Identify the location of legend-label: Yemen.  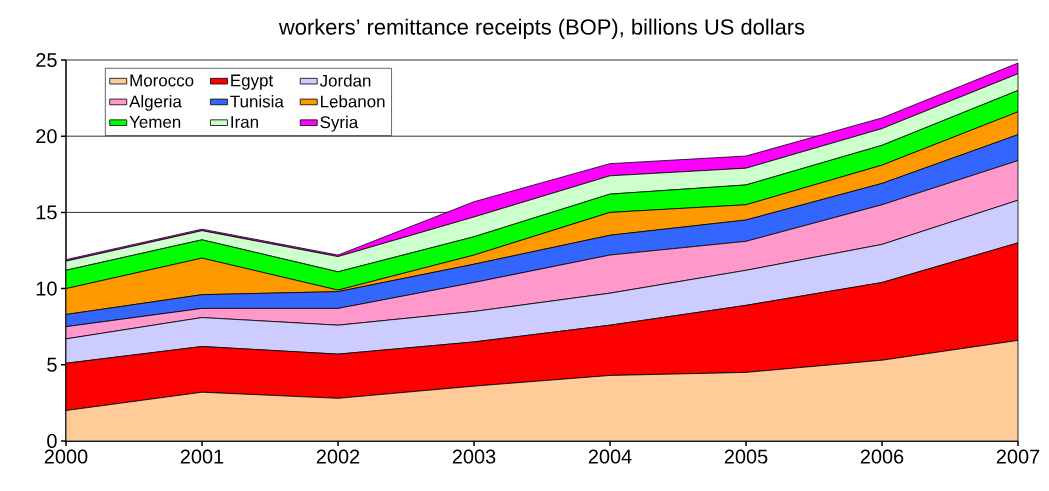
(155, 122).